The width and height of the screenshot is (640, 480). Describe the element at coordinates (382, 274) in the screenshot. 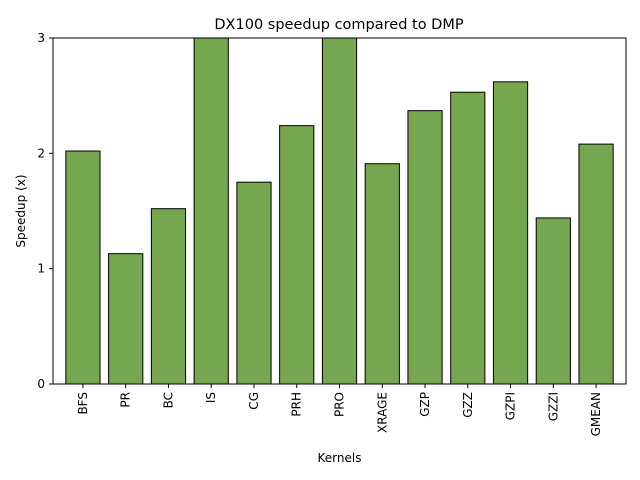

I see `bar-xrage` at that location.